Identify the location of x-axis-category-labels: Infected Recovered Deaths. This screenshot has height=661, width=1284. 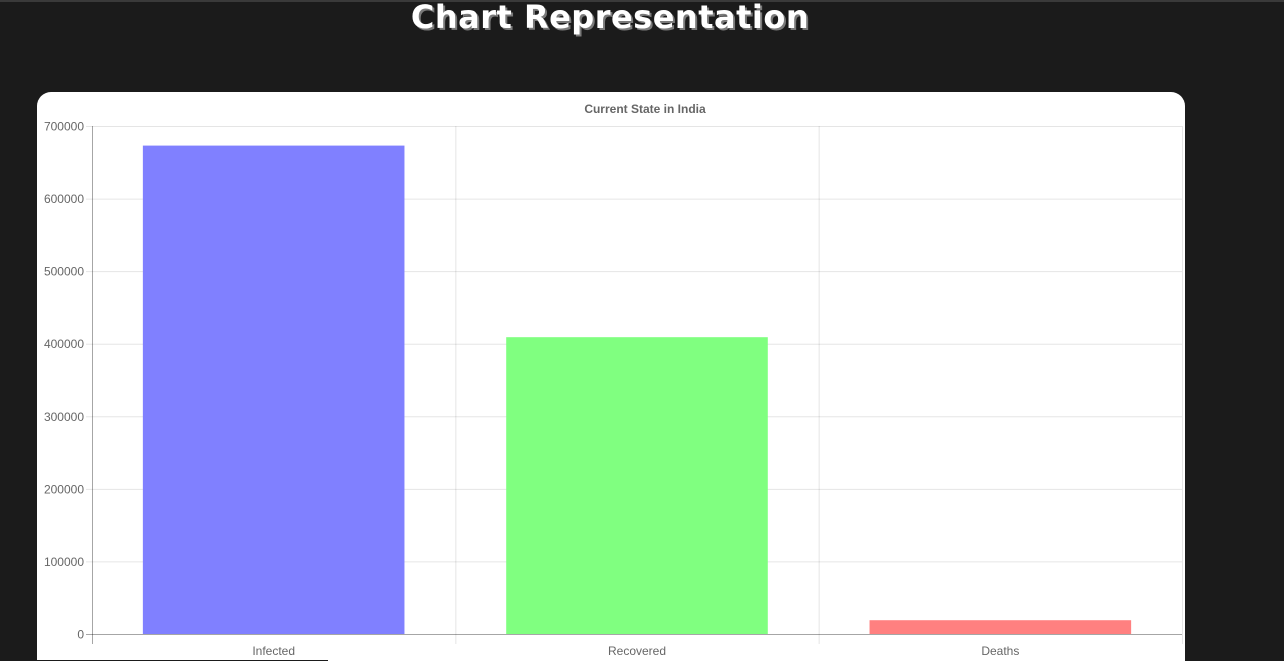
(635, 651).